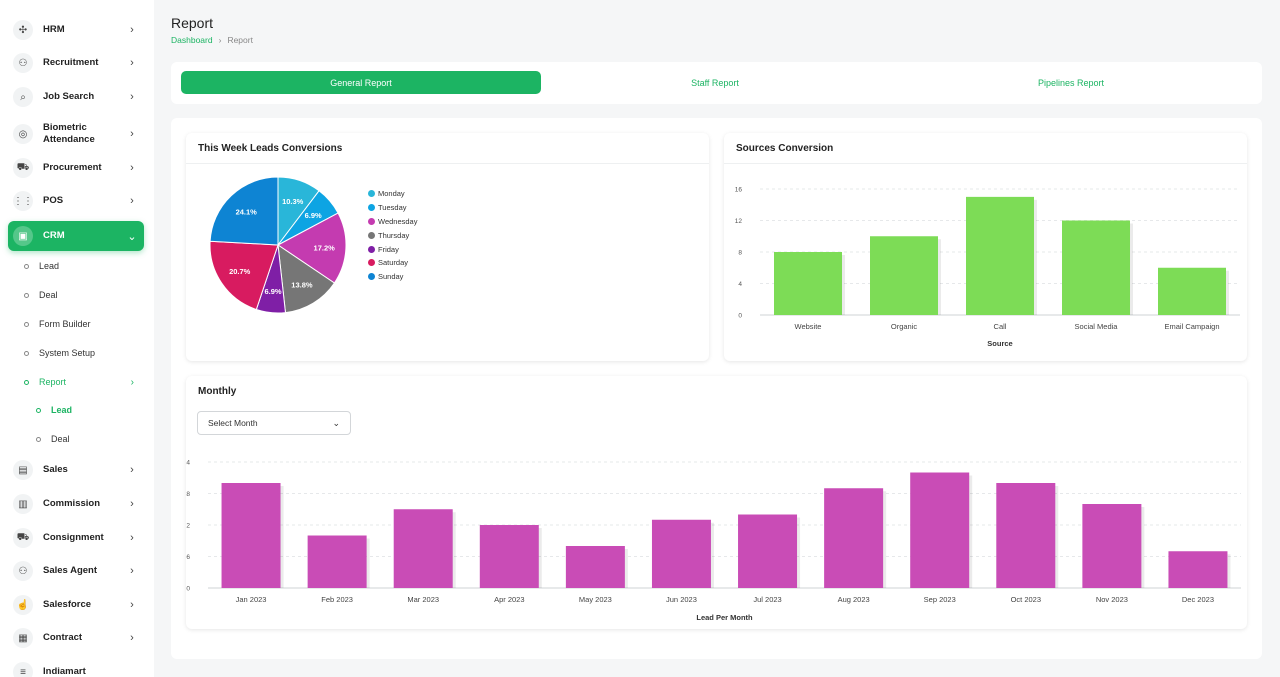  Describe the element at coordinates (84, 324) in the screenshot. I see `crm-sub-form-builder: Form Builder` at that location.